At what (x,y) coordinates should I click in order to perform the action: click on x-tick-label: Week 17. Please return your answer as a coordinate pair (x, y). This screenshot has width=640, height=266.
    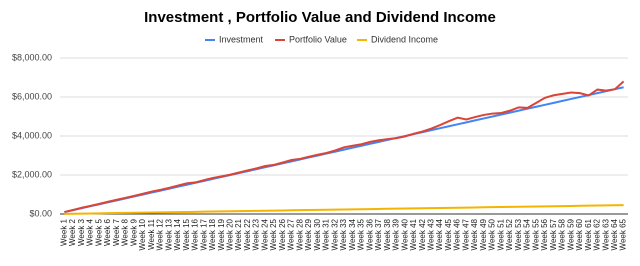
    Looking at the image, I should click on (203, 234).